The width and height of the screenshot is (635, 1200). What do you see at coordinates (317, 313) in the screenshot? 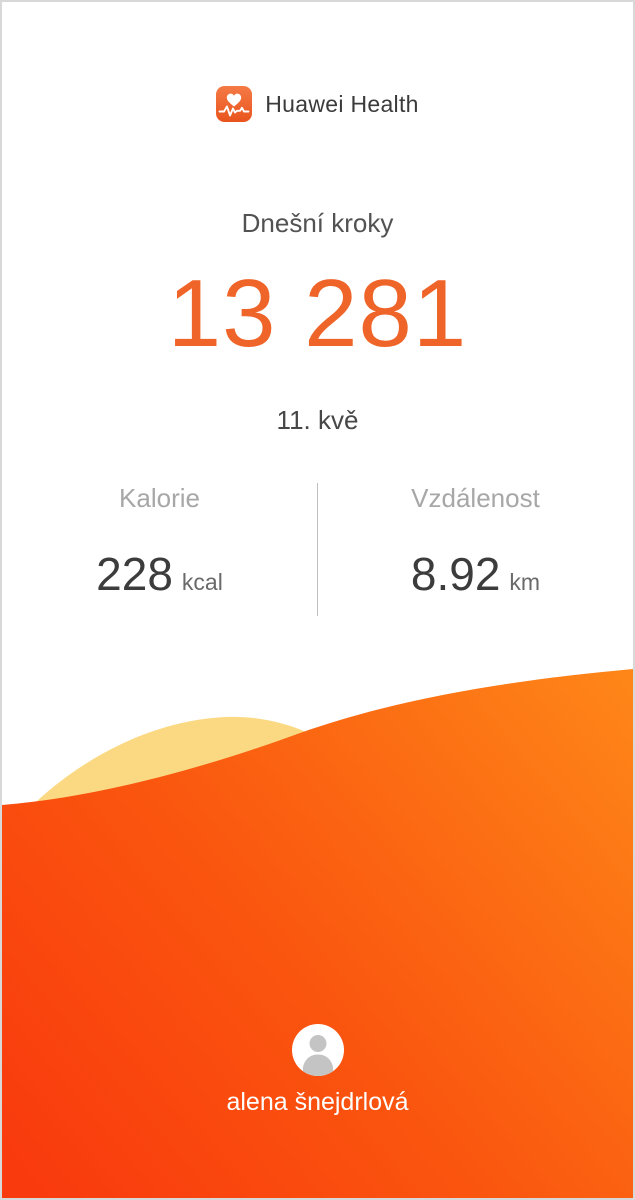
I see `steps-count: 13 281` at bounding box center [317, 313].